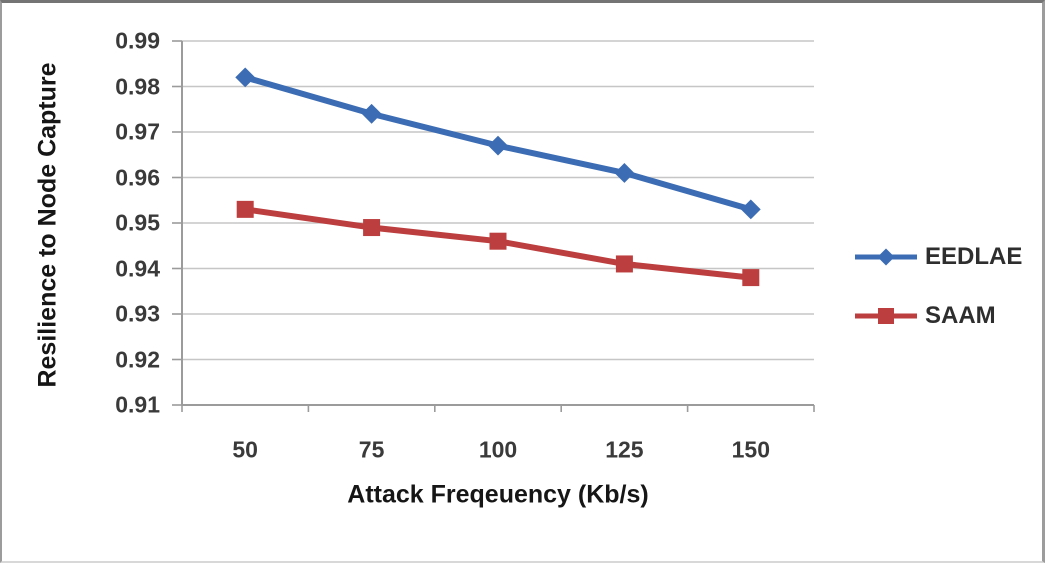  I want to click on x-axis-title: Attack Freqeuency (Kb/s), so click(498, 494).